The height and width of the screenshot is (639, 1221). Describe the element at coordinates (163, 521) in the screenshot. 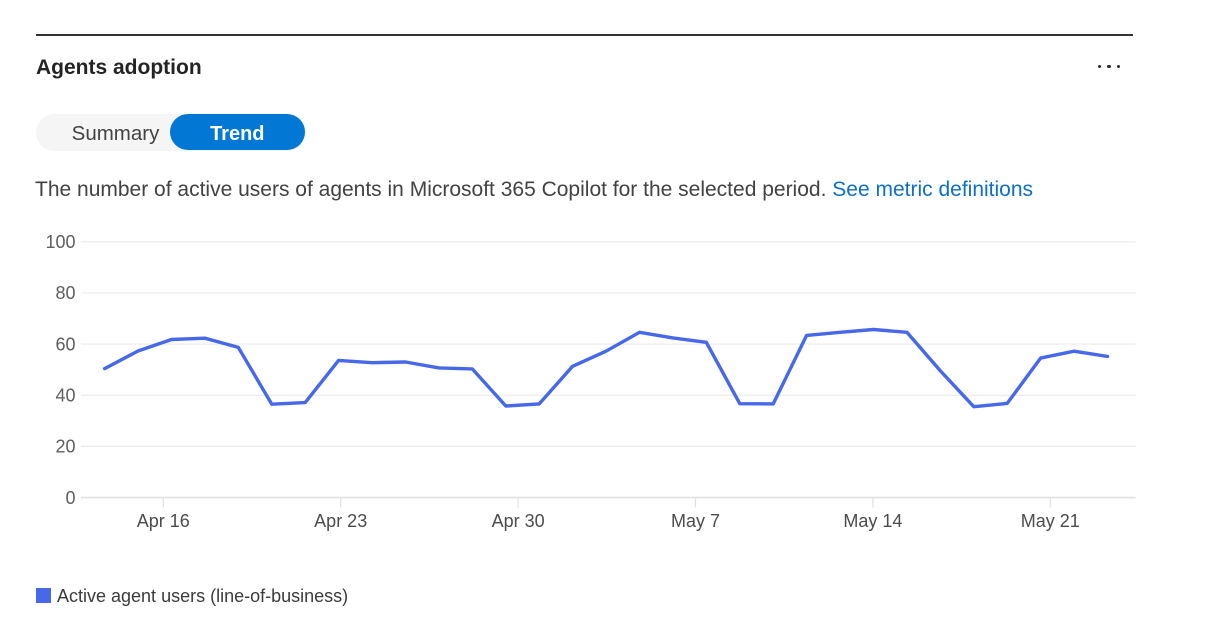

I see `svg-text: Apr 16` at that location.